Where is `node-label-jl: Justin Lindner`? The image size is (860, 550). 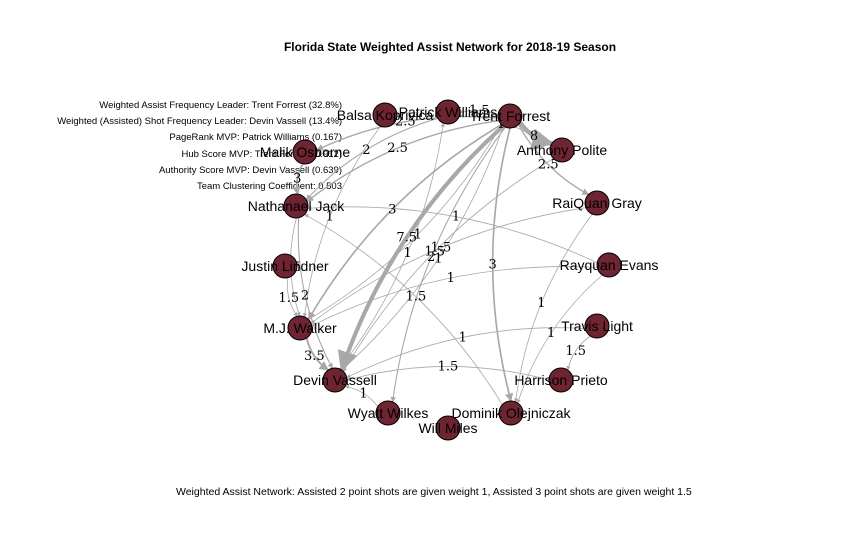 node-label-jl: Justin Lindner is located at coordinates (285, 266).